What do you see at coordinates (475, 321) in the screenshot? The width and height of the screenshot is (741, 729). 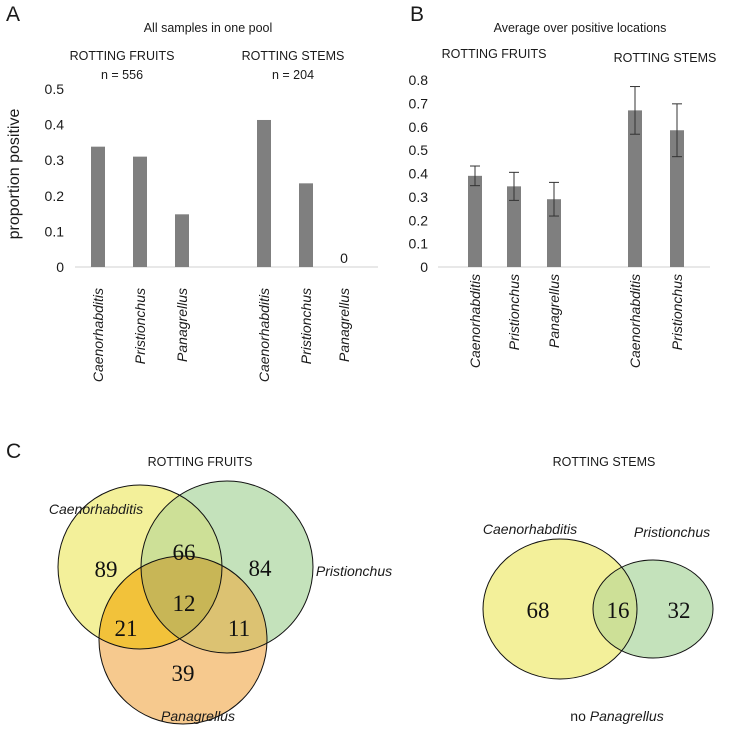 I see `panel-b-category-rotting-fruits-caenorhabditis: Caenorhabditis` at bounding box center [475, 321].